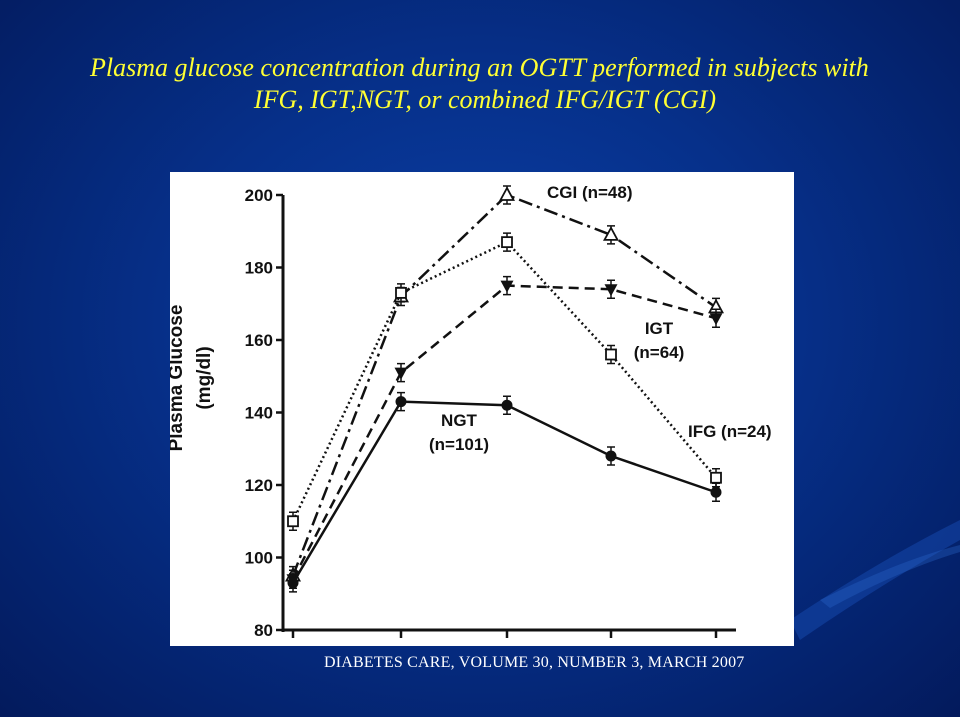 The width and height of the screenshot is (960, 717). Describe the element at coordinates (485, 99) in the screenshot. I see `slide-title-line2: IFG, IGT,NGT, or combined IFG/IGT (CGI)` at that location.